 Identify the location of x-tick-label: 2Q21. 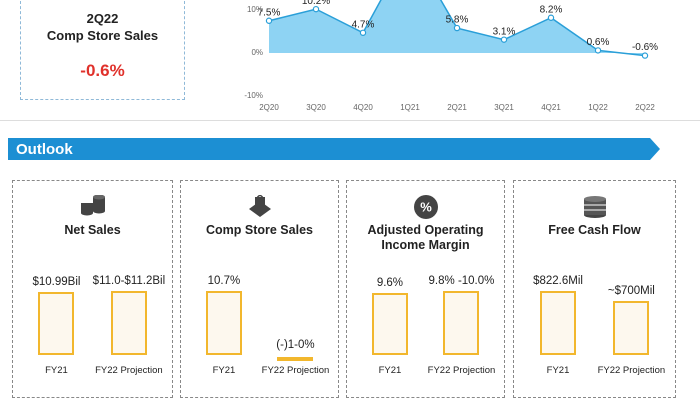
(457, 107).